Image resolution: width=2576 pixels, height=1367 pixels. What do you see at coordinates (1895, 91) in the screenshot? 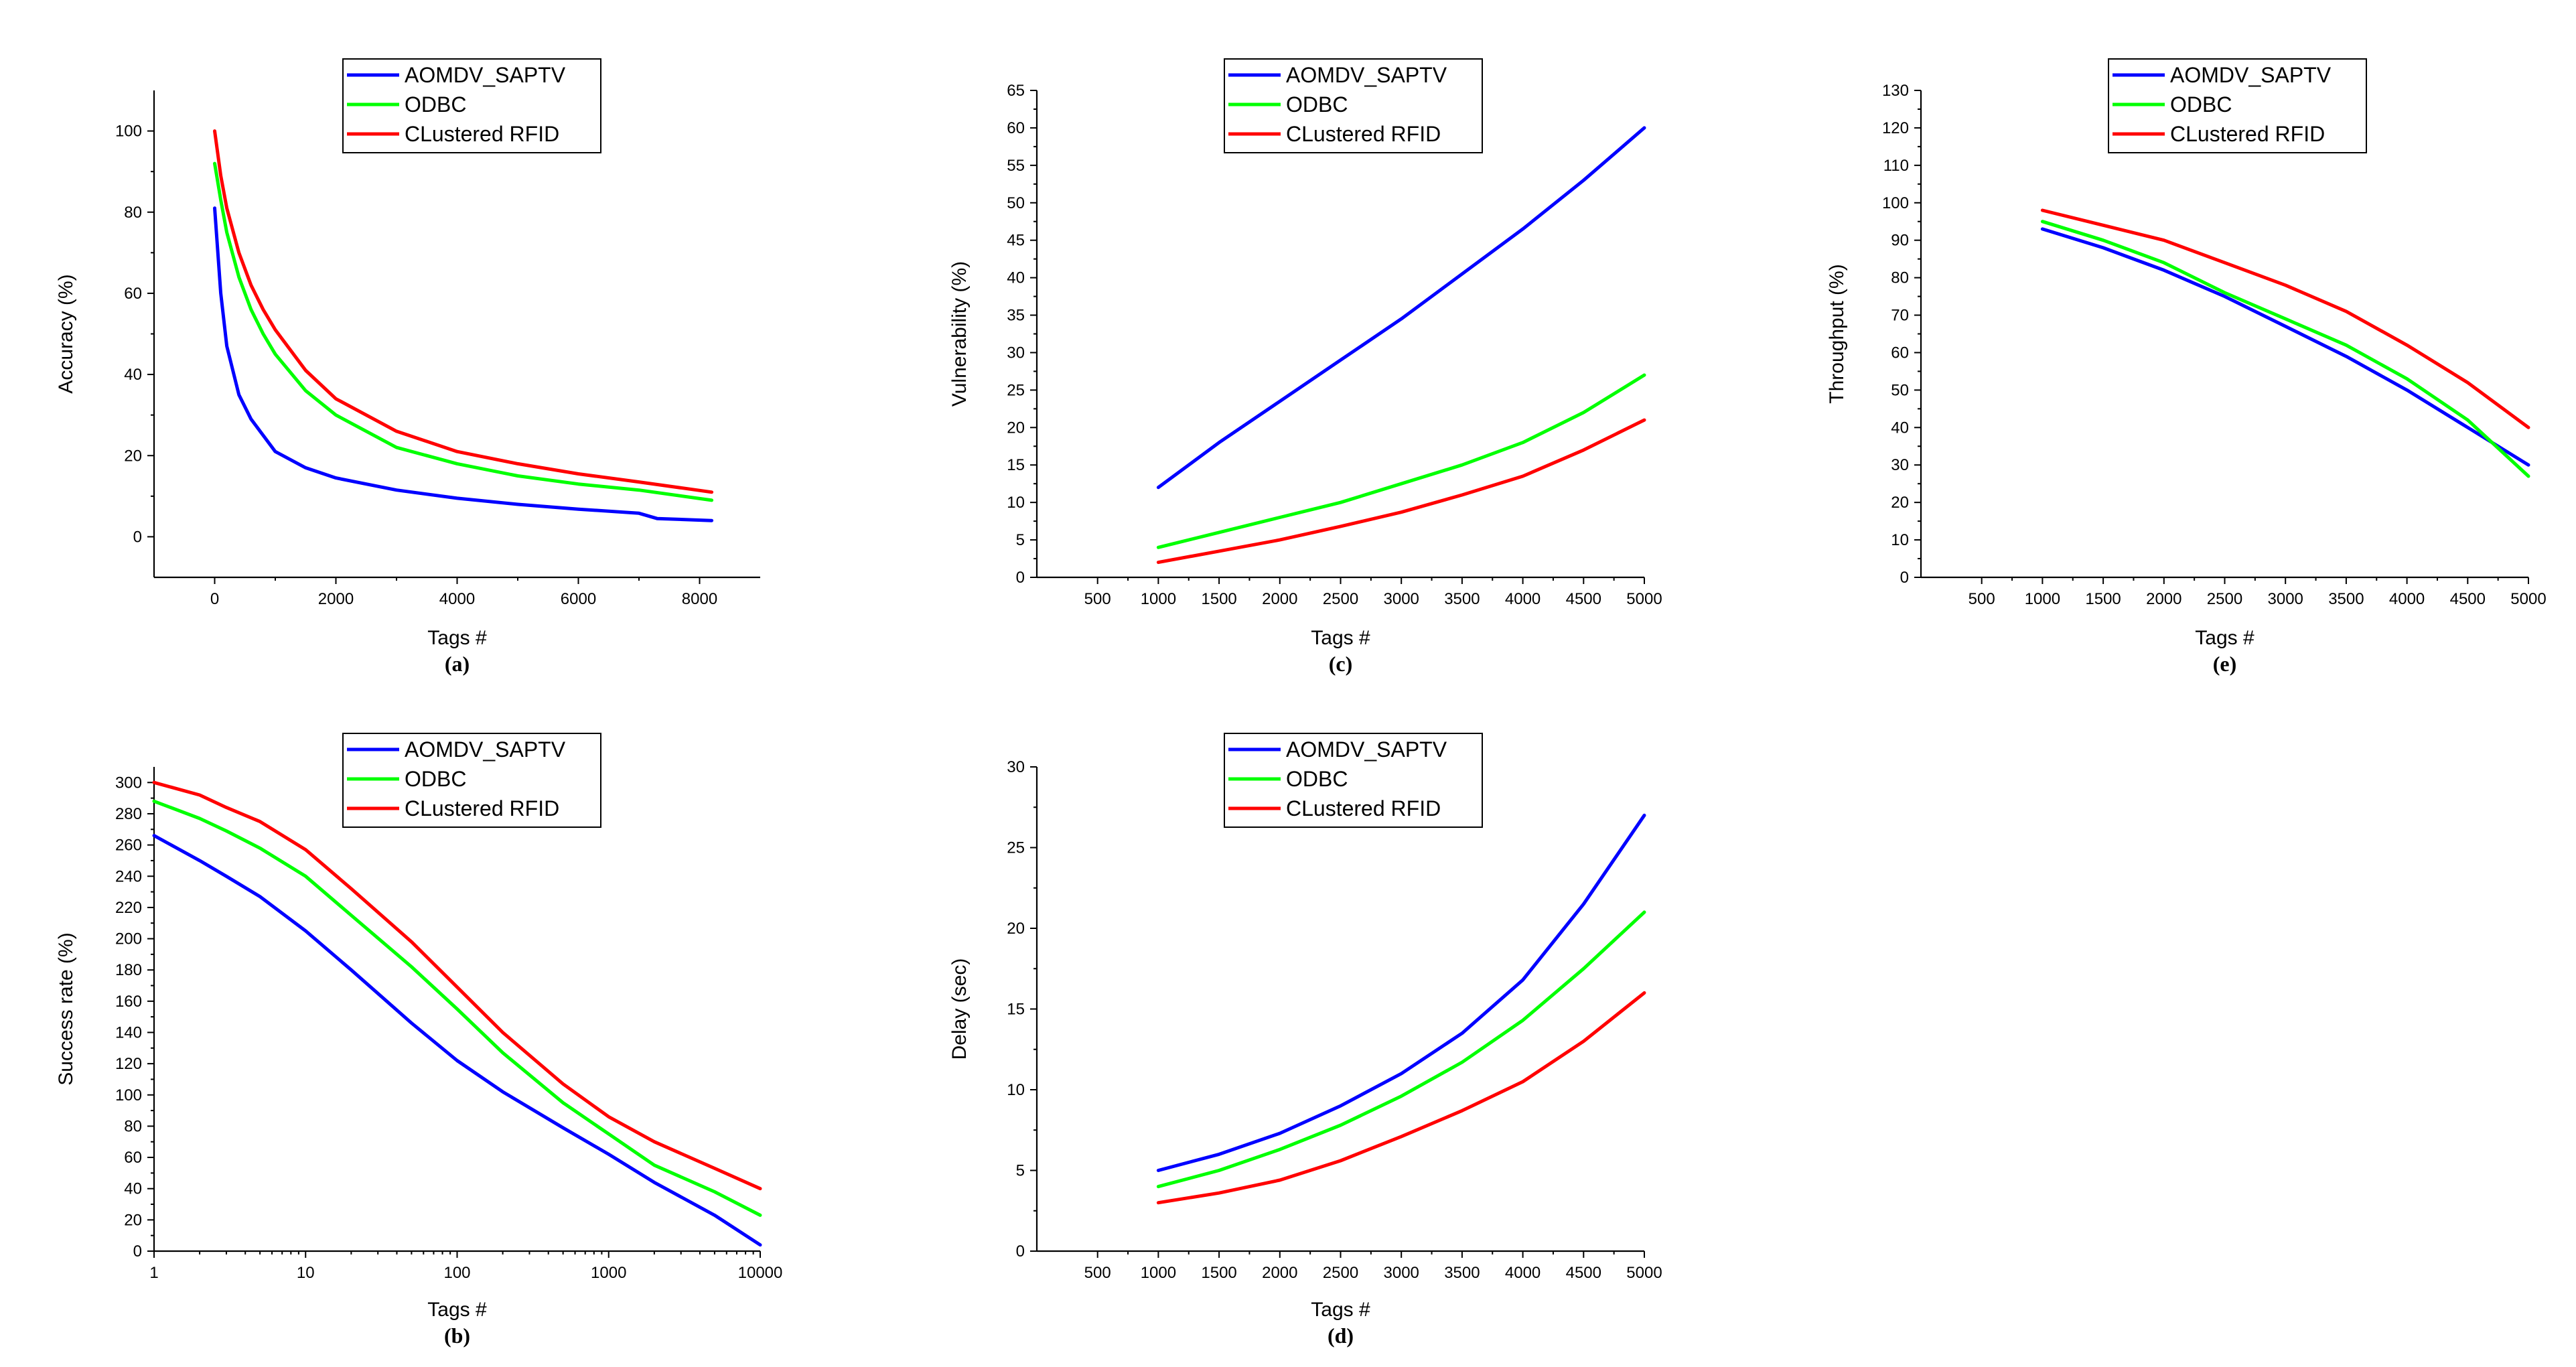
I see `y-tick-label: 130` at bounding box center [1895, 91].